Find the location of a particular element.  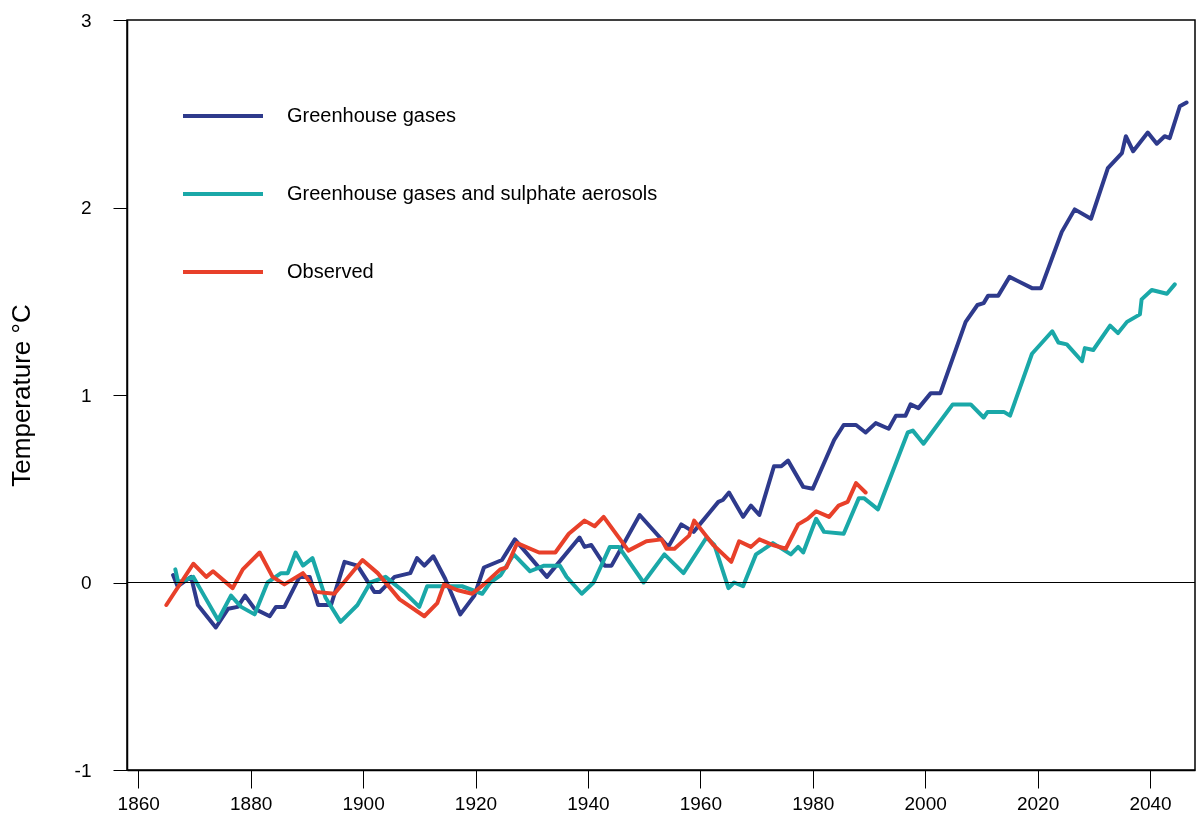

legend-label: Greenhouse gases is located at coordinates (372, 115).